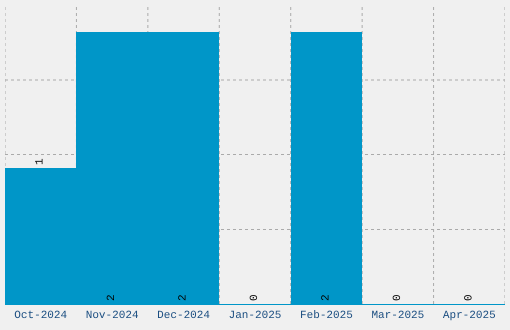 The image size is (510, 330). Describe the element at coordinates (326, 316) in the screenshot. I see `x-tick-label: Feb-2025` at that location.